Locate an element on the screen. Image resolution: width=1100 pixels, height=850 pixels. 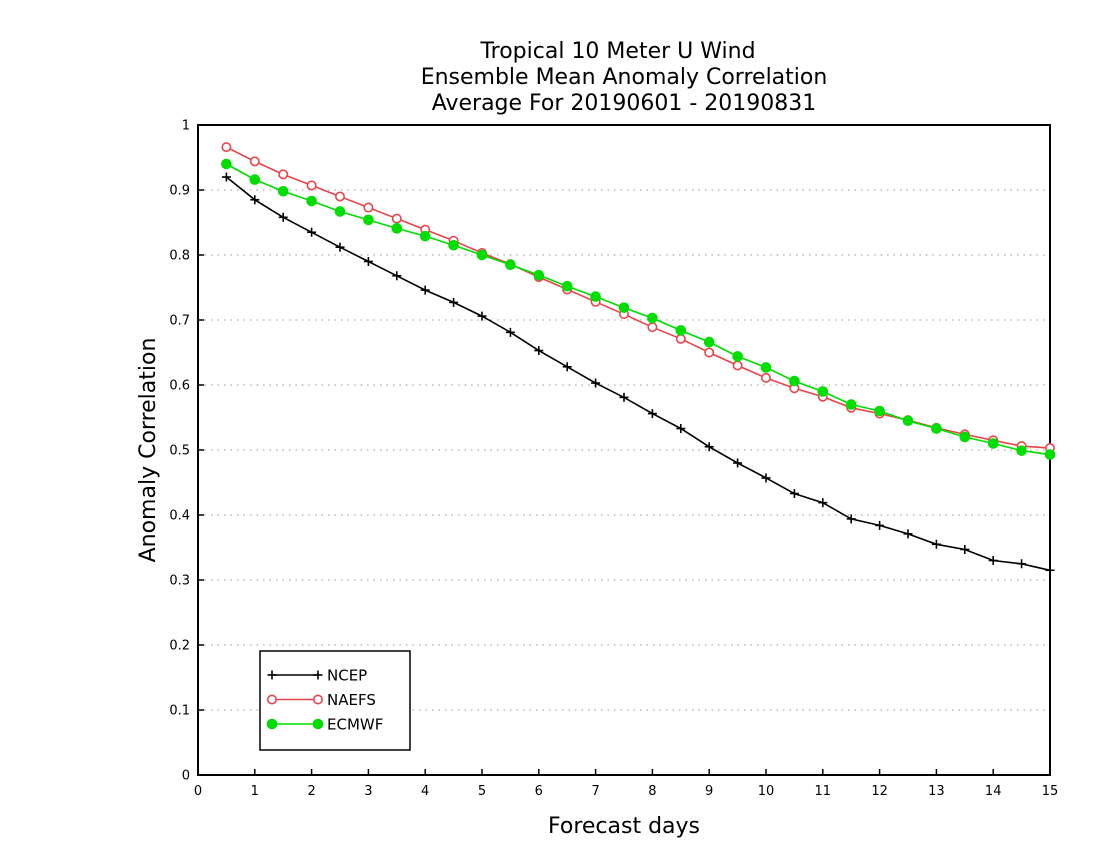
legend-label: NAEFS is located at coordinates (351, 700).